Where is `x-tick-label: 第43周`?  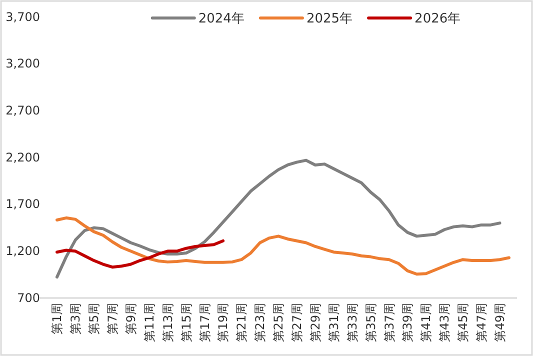 x-tick-label: 第43周 is located at coordinates (445, 322).